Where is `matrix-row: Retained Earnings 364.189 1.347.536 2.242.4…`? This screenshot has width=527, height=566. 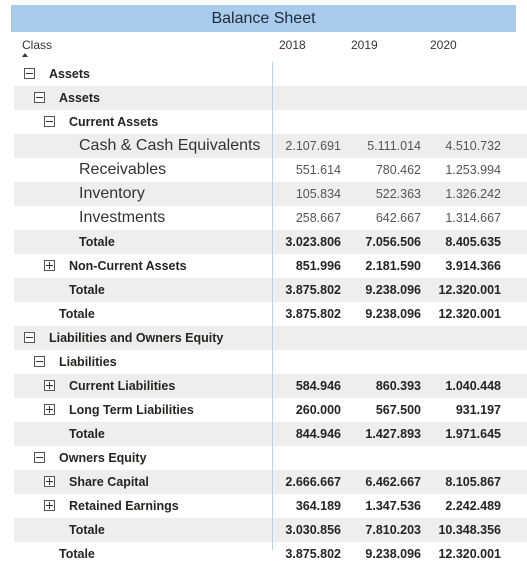 matrix-row: Retained Earnings 364.189 1.347.536 2.242.4… is located at coordinates (270, 506).